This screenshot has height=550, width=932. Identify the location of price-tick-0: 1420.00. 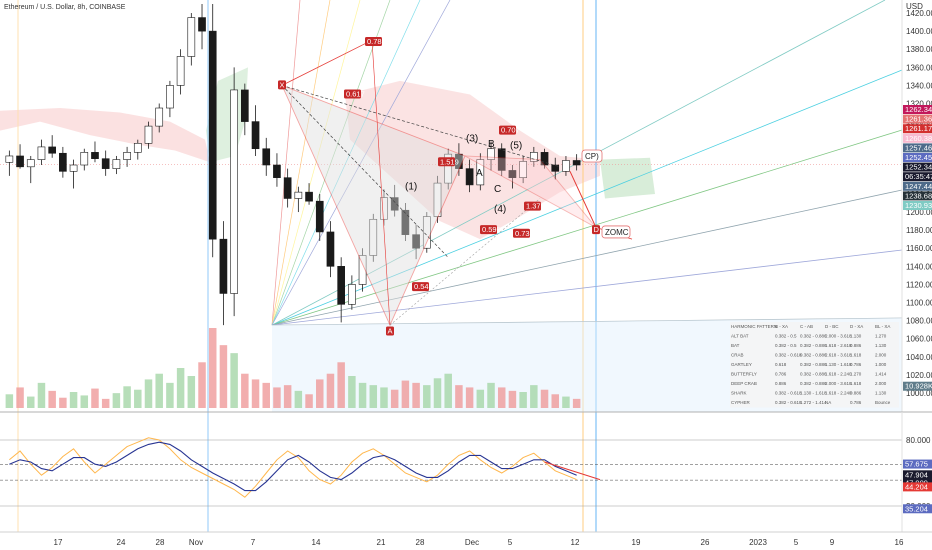
(919, 13).